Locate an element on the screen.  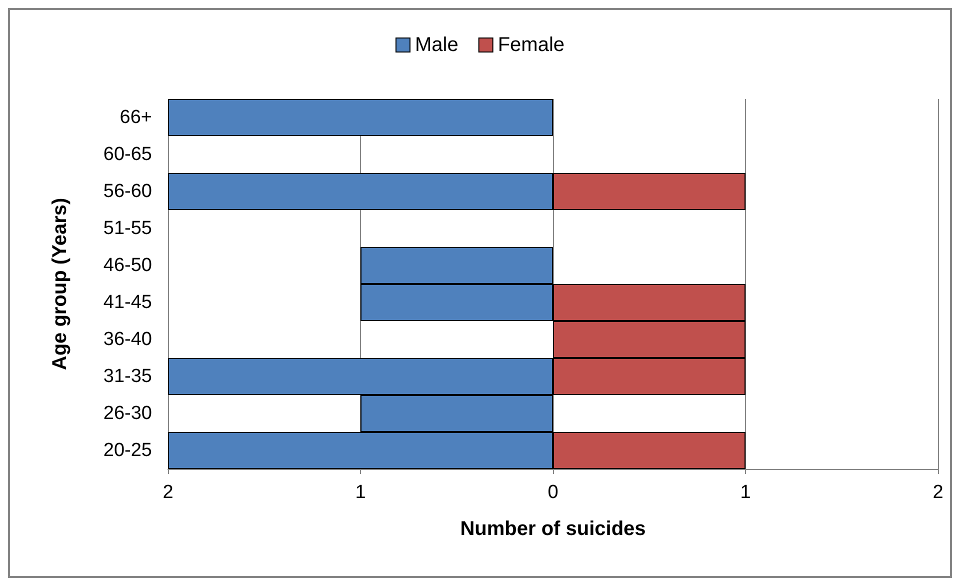
y-tick-label: 56-60 is located at coordinates (127, 191).